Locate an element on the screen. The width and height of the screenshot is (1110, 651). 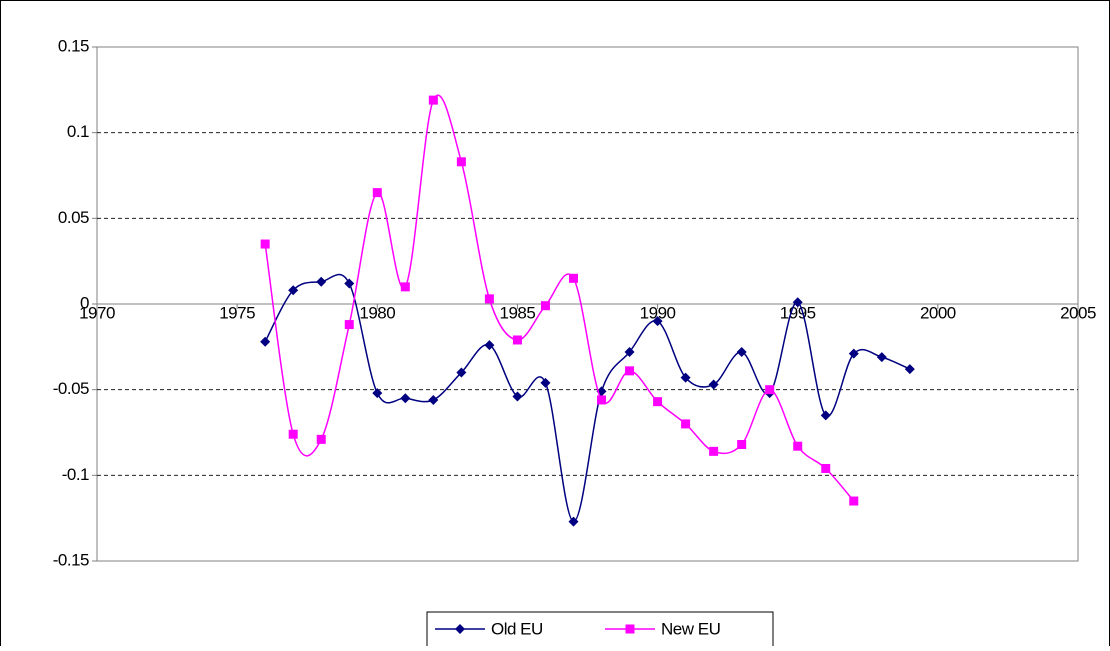
y-tick-label: 0.05 is located at coordinates (73, 217).